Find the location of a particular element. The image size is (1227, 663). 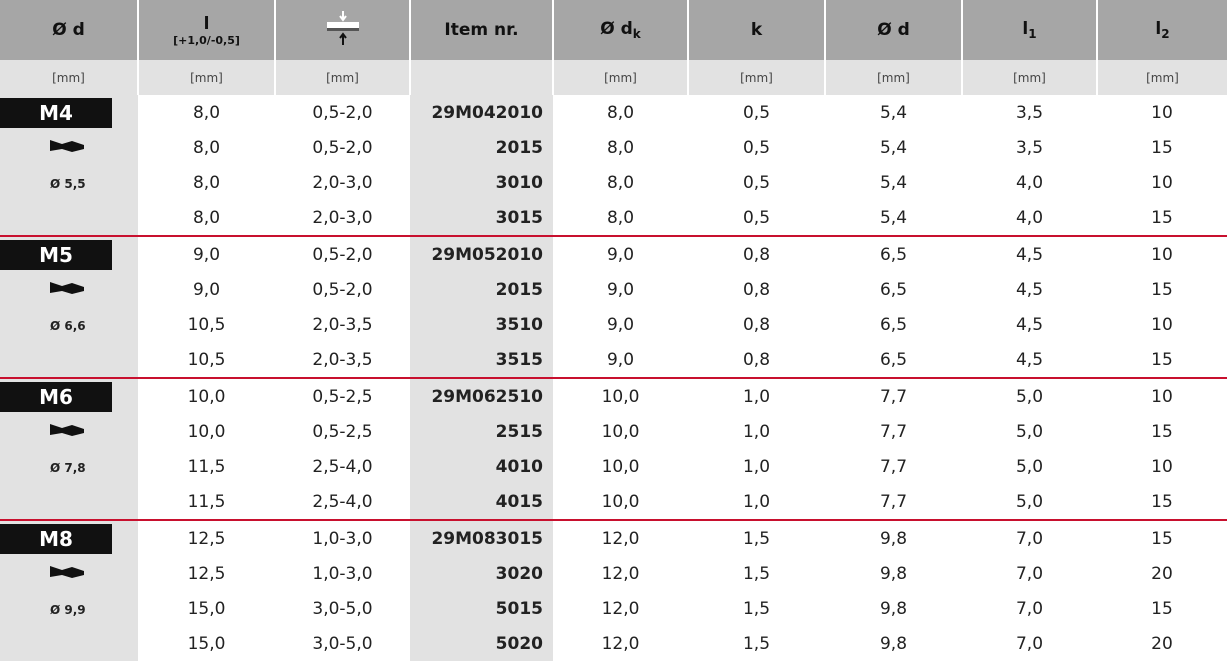

header-cell: k is located at coordinates (756, 30).